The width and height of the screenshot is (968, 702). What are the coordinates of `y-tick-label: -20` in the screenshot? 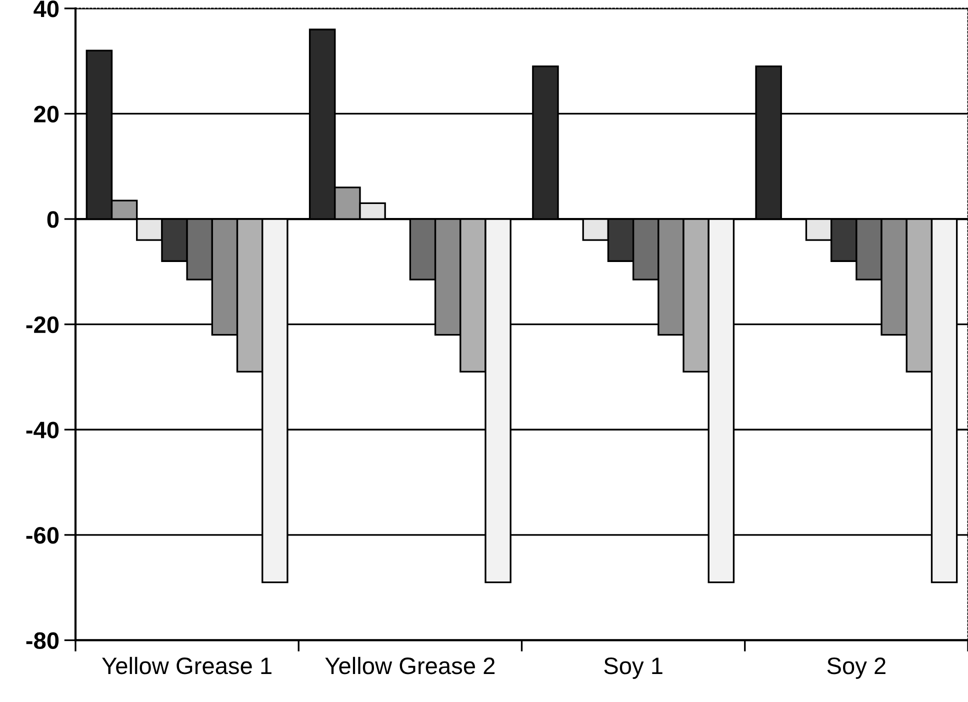 It's located at (42, 325).